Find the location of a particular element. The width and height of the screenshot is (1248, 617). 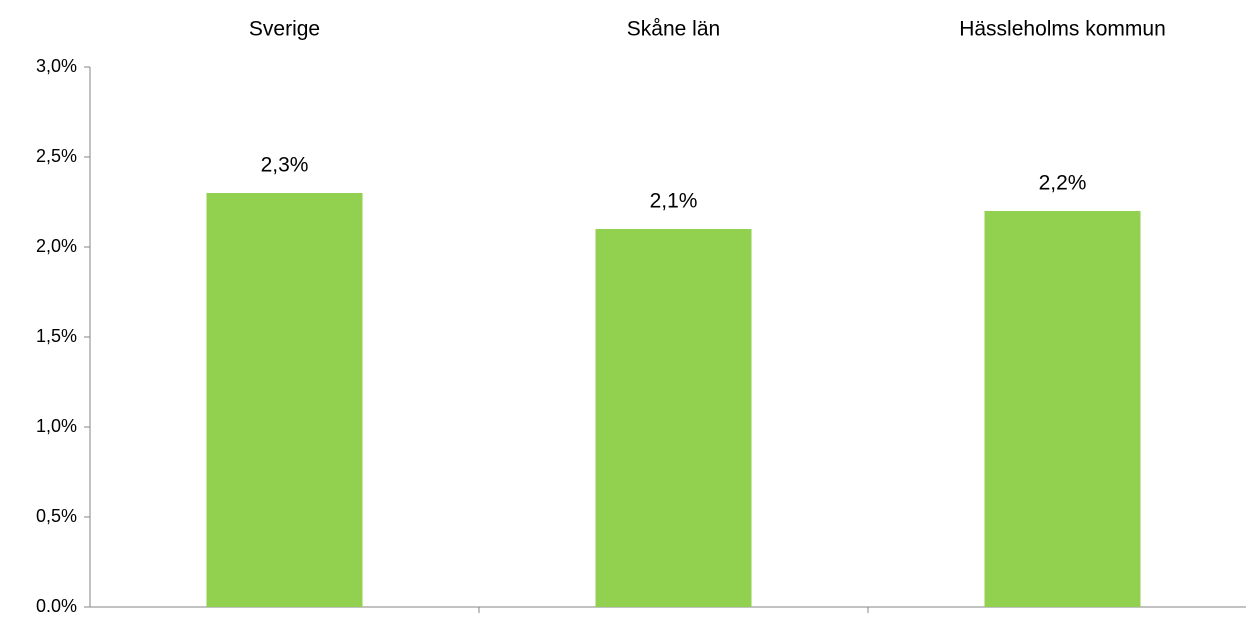

value-label: 2,2% is located at coordinates (1063, 183).